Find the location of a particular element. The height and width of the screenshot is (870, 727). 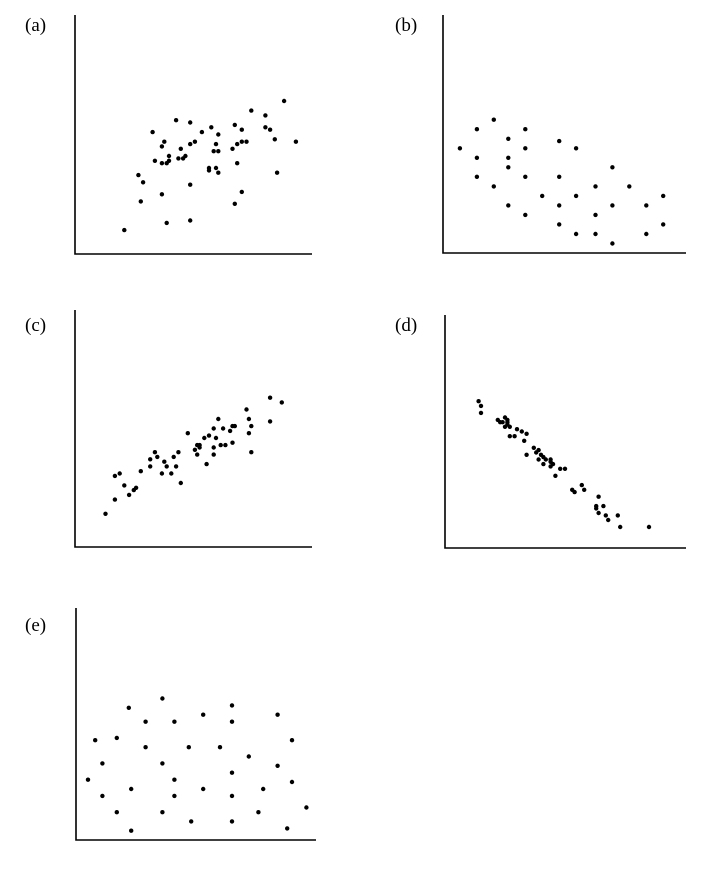

scatter-panel-c: (c) is located at coordinates (168, 429).